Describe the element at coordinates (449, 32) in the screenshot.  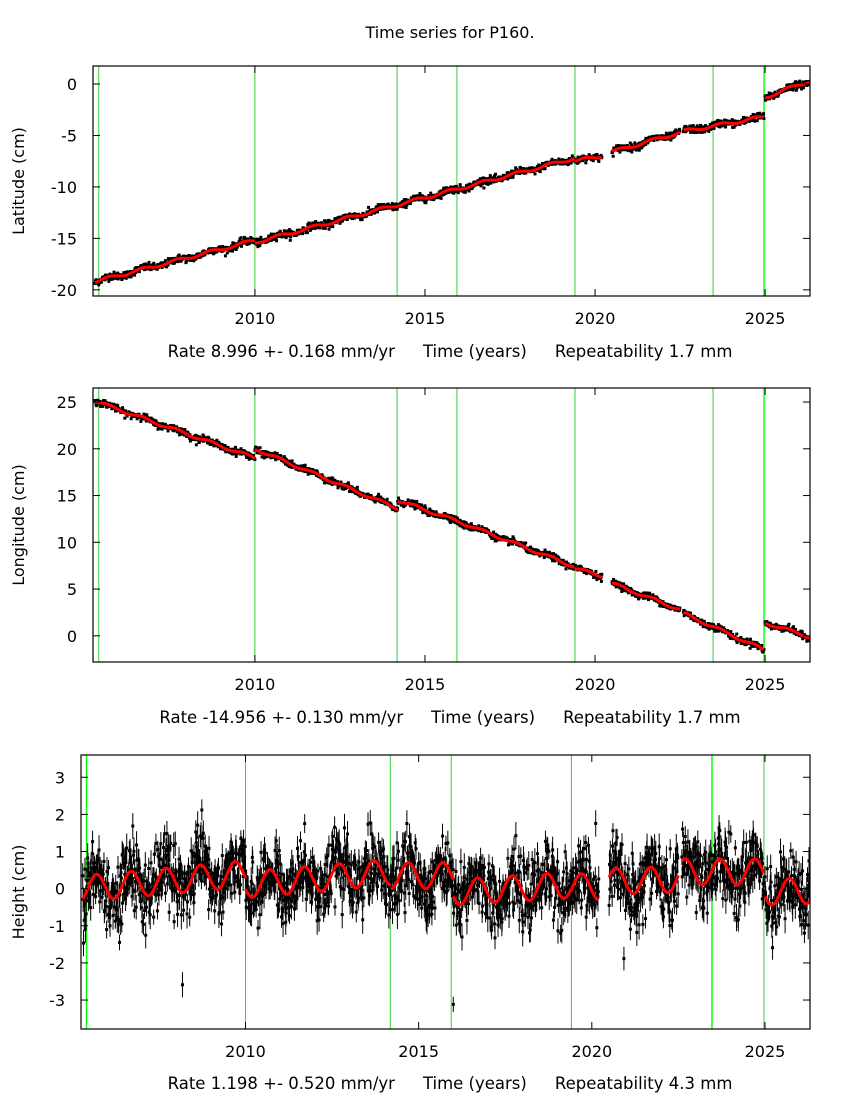
I see `figure-title: Time series for P160.` at that location.